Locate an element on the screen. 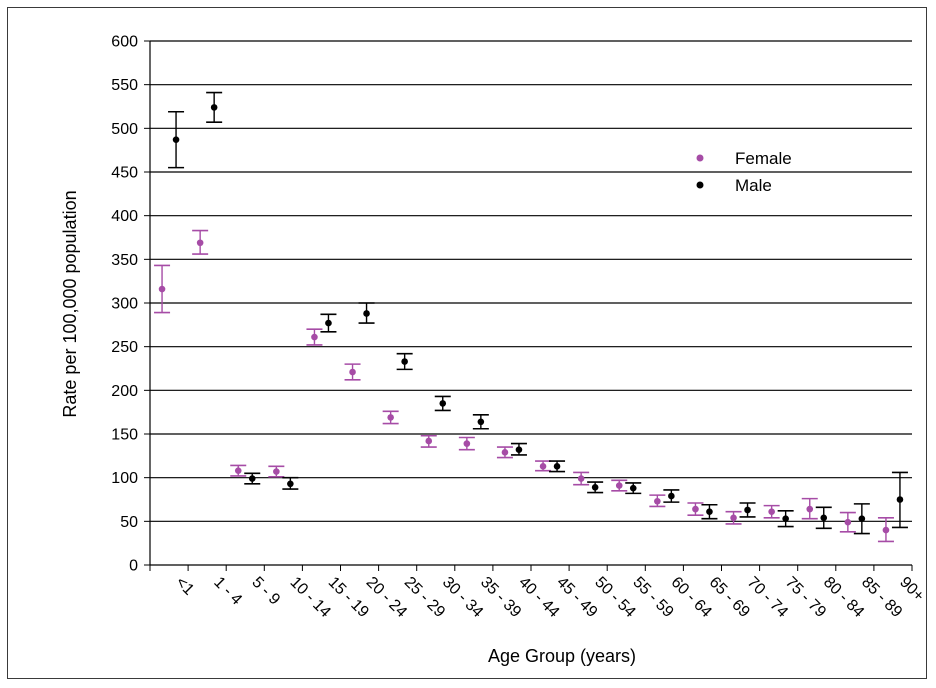 Image resolution: width=936 pixels, height=688 pixels. y-tick-label: 50 is located at coordinates (129, 522).